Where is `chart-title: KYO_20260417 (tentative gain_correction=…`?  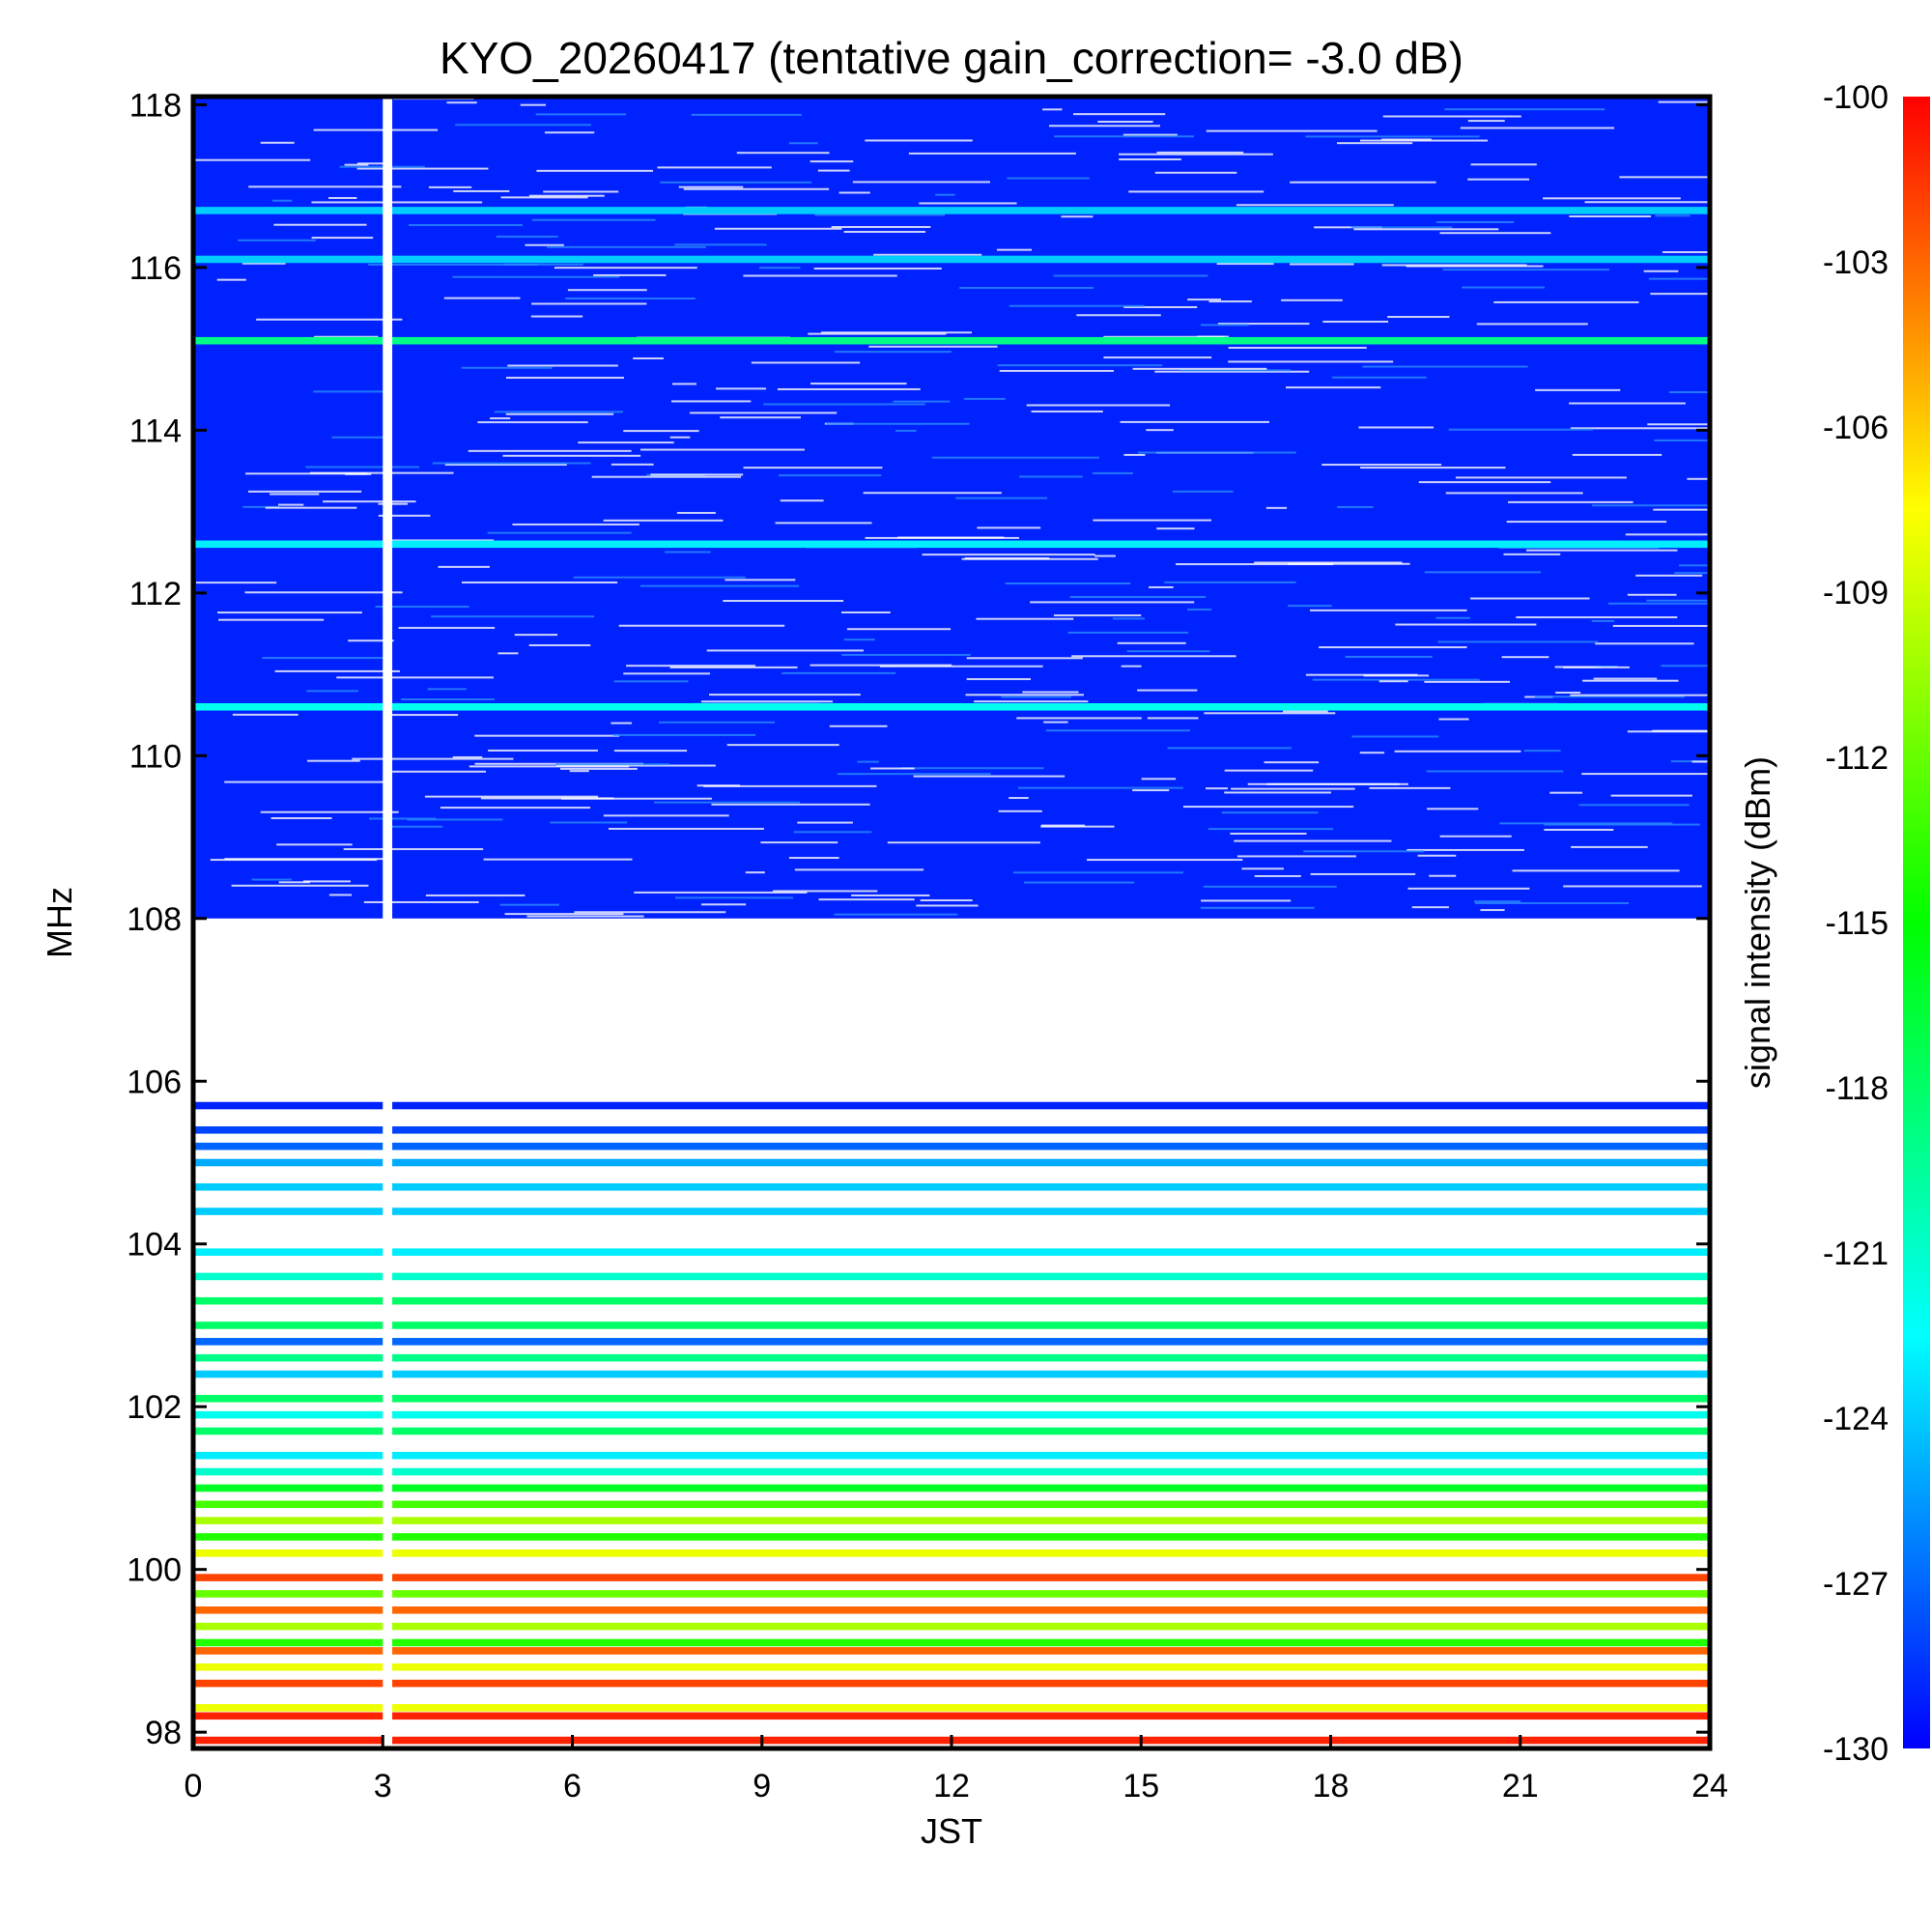 chart-title: KYO_20260417 (tentative gain_correction=… is located at coordinates (951, 58).